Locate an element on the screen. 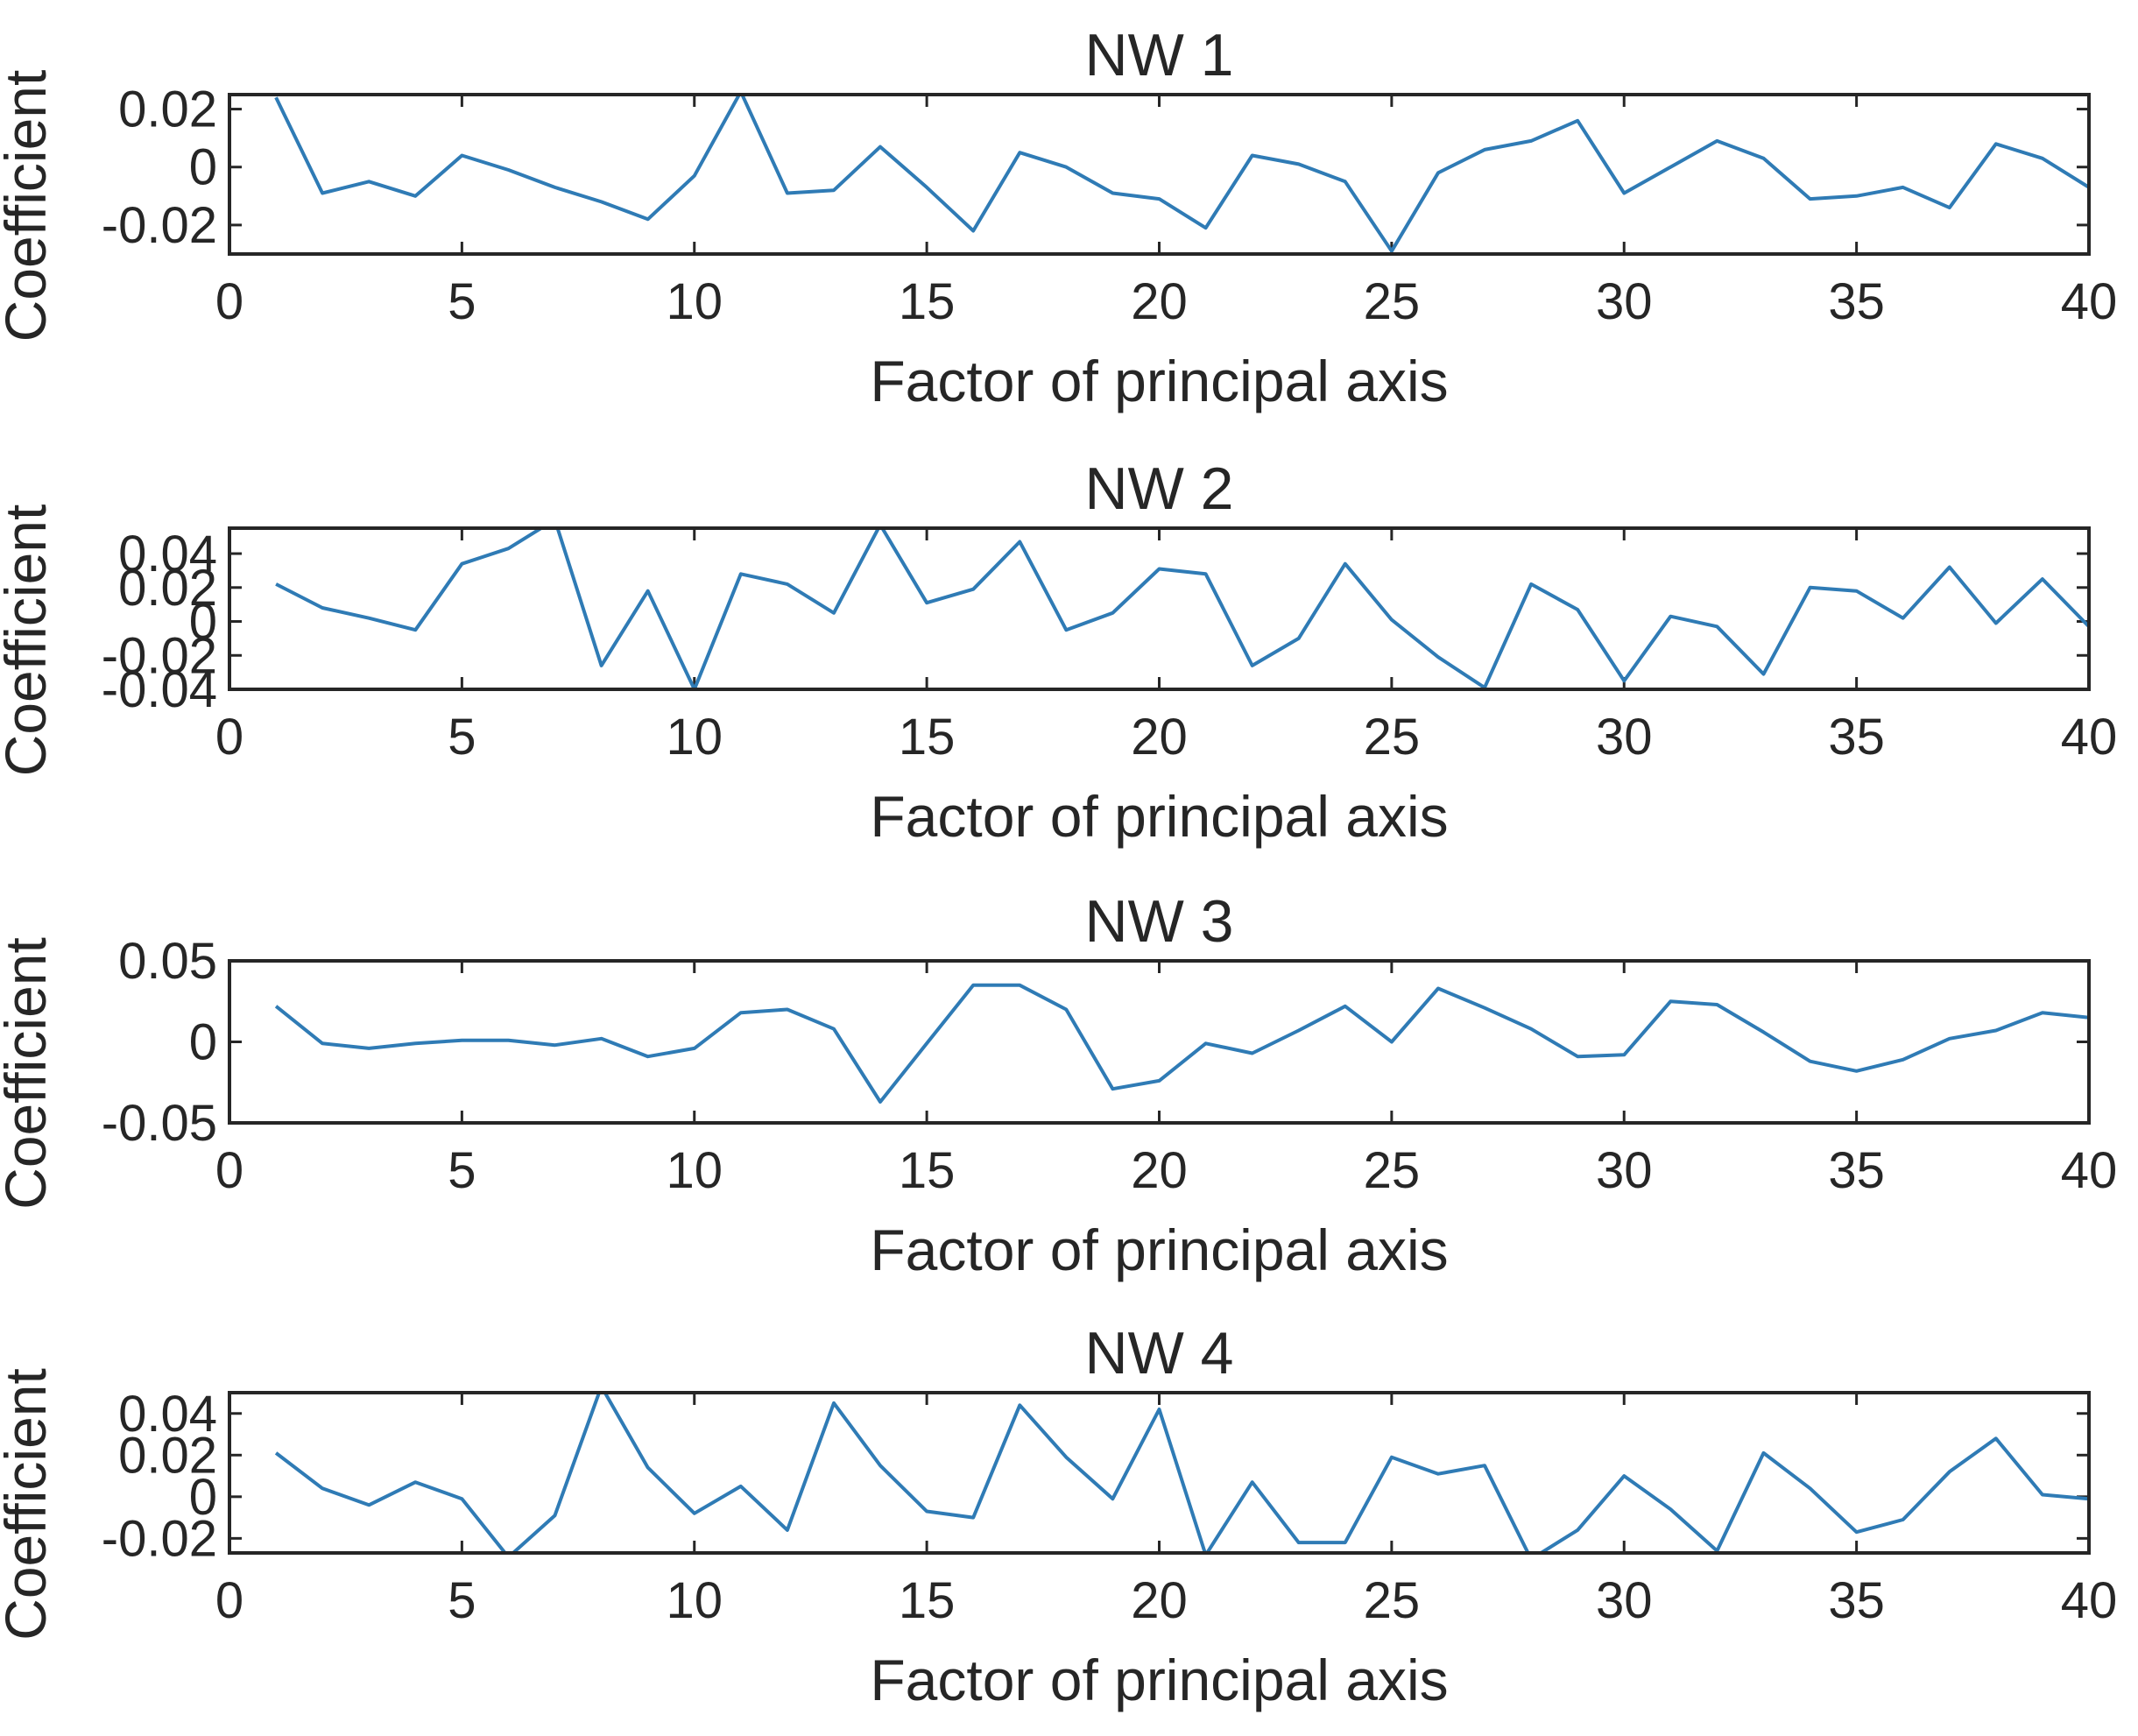  y-tick-label: -0.04 is located at coordinates (159, 689).